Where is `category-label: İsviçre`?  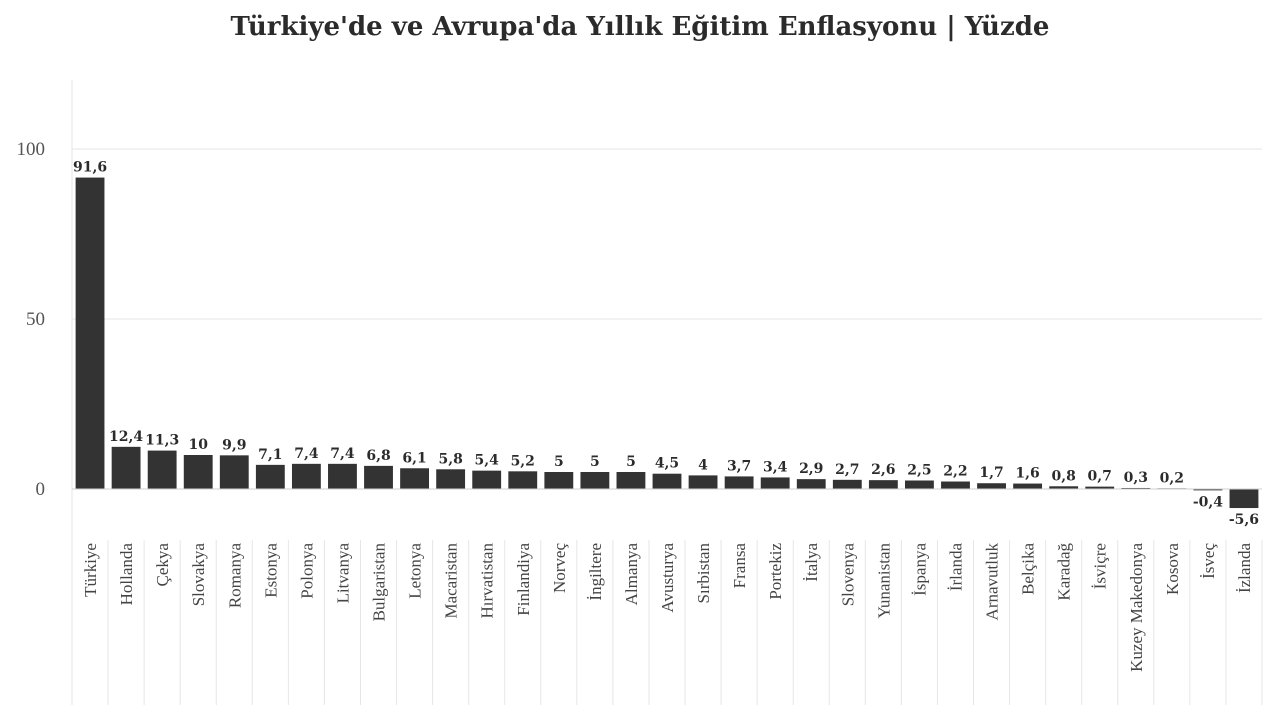 category-label: İsviçre is located at coordinates (1100, 566).